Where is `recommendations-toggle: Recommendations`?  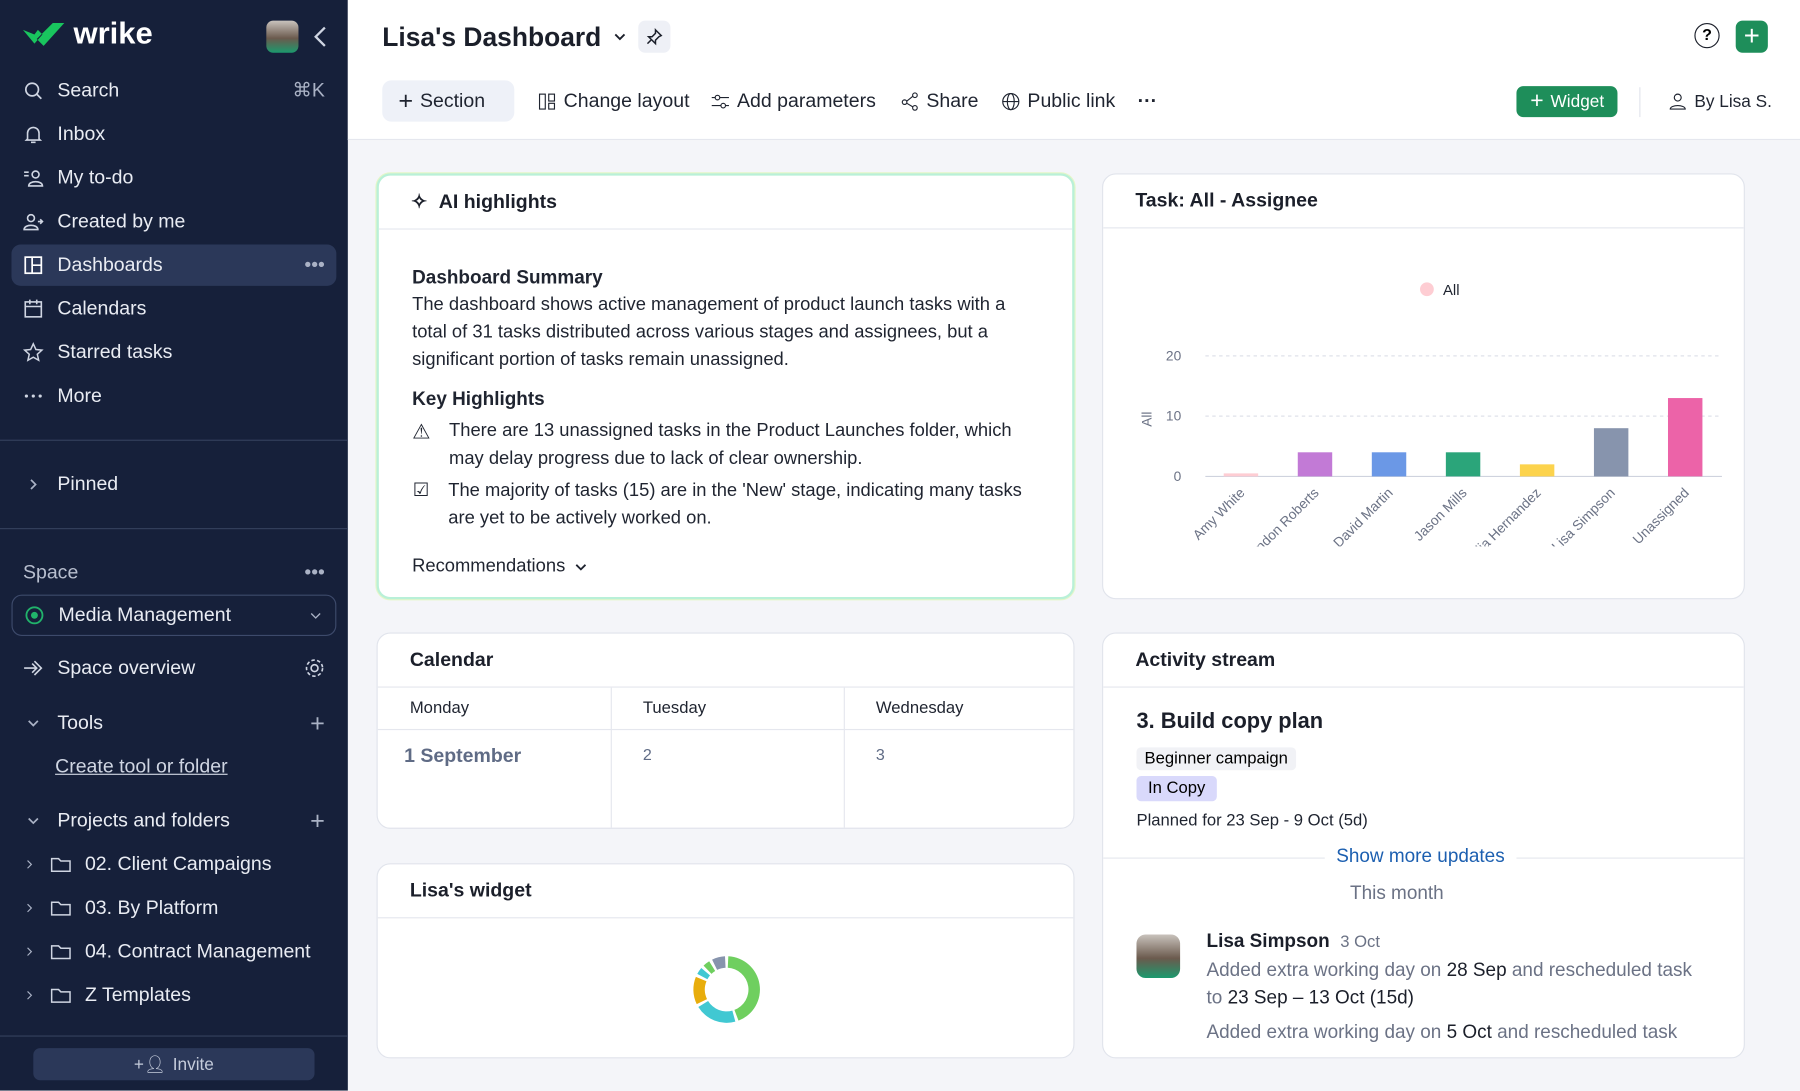 recommendations-toggle: Recommendations is located at coordinates (726, 567).